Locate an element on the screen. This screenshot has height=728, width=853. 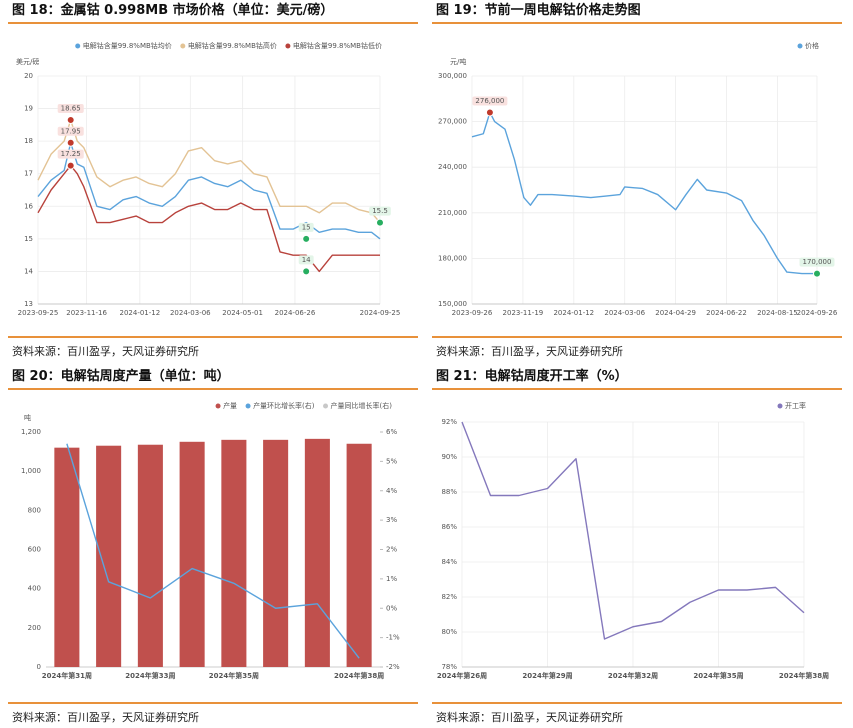
marker-label: 276,000 is located at coordinates (489, 101).